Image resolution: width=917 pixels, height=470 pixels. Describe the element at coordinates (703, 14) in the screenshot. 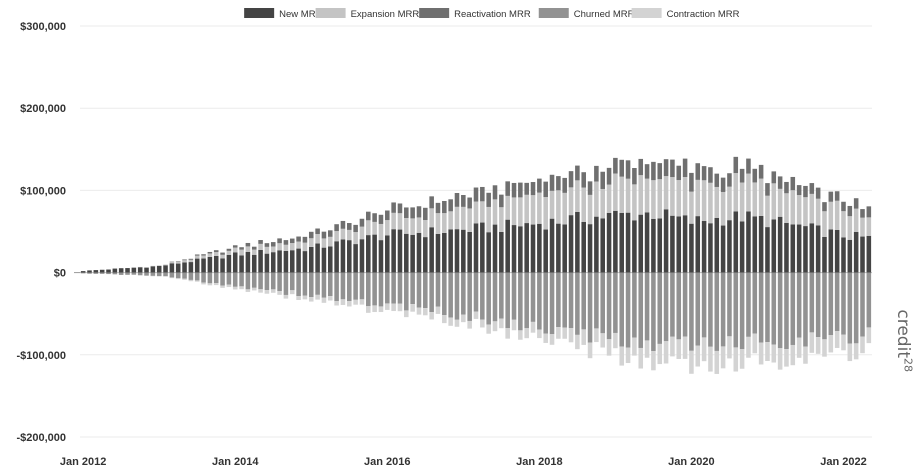

I see `legend-label: Contraction MRR` at that location.